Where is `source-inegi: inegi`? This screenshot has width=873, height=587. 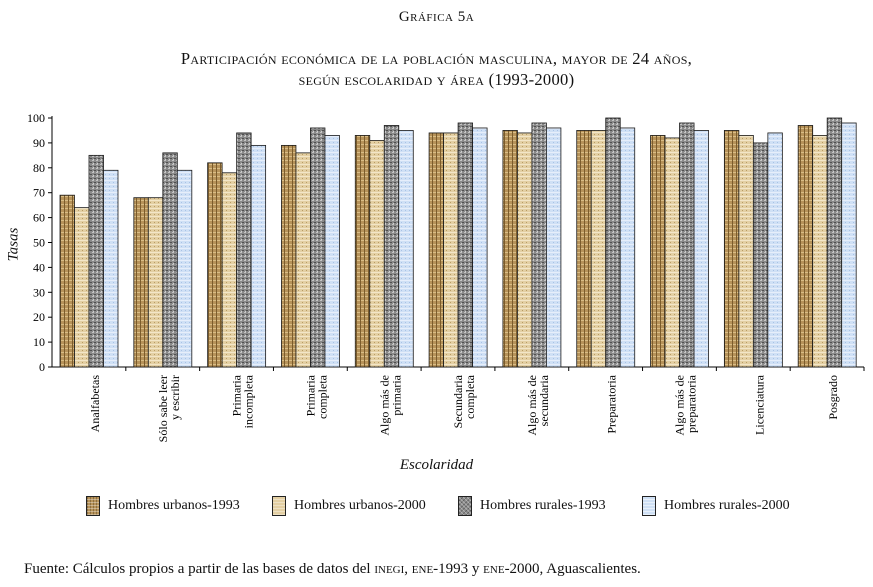 source-inegi: inegi is located at coordinates (389, 569).